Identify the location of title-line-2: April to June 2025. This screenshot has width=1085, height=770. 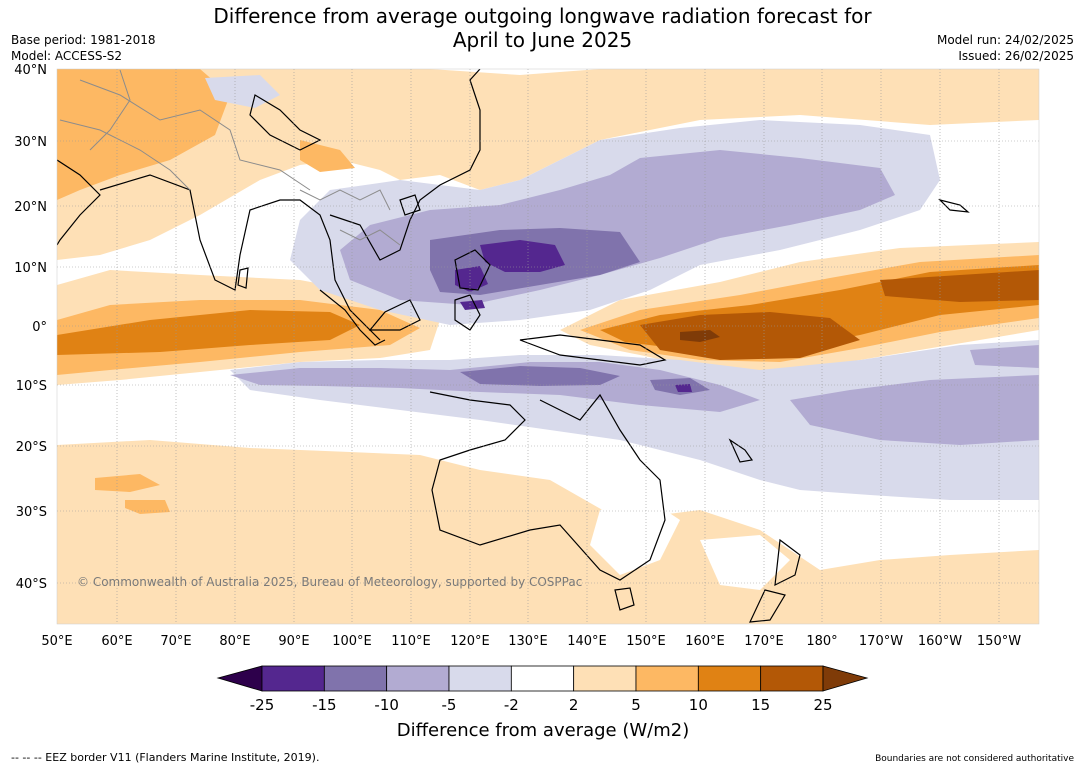
(542, 40).